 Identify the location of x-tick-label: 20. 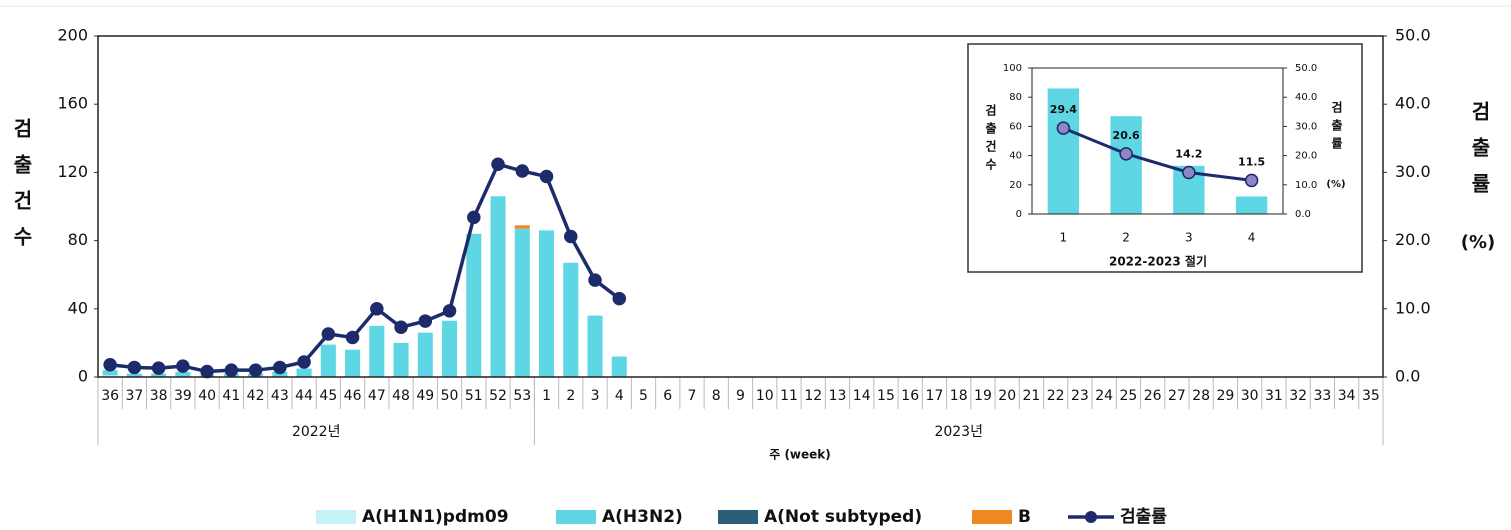
(1007, 396).